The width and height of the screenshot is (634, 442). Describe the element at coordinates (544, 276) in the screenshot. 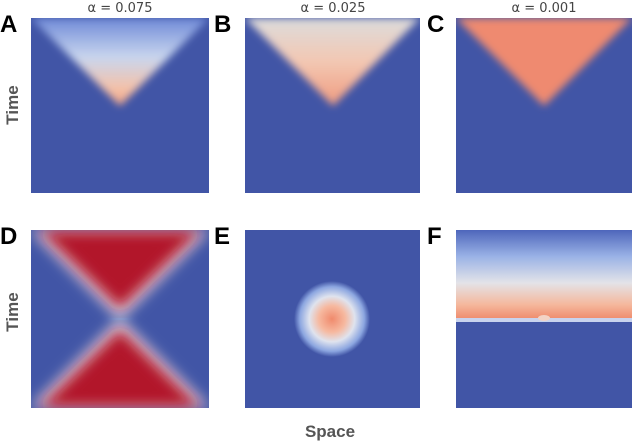

I see `heatmap-f` at that location.